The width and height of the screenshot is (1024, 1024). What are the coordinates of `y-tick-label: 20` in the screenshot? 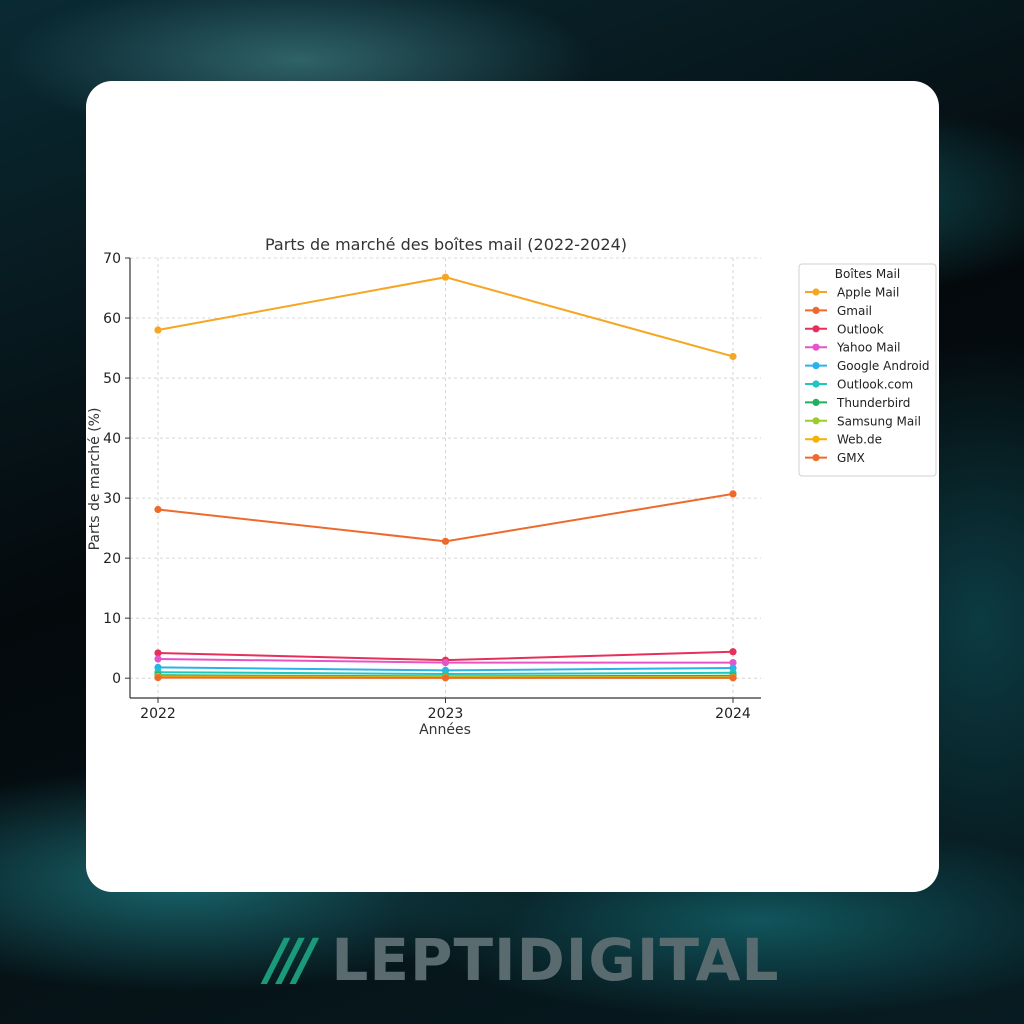 It's located at (112, 559).